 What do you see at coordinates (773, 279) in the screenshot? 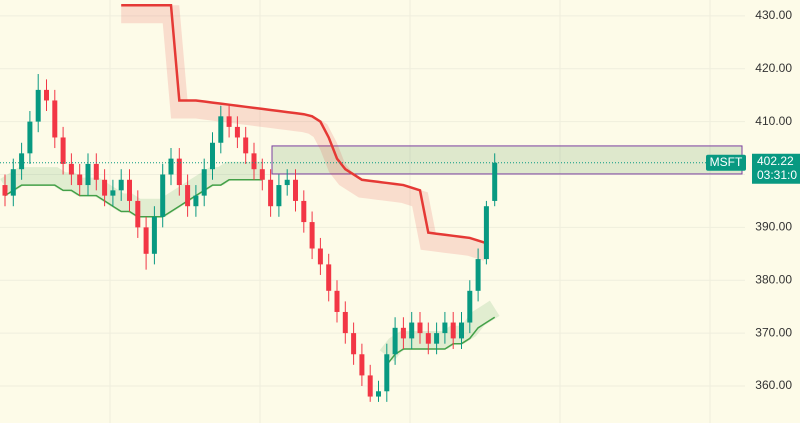
I see `y-tick-label: 380.00` at bounding box center [773, 279].